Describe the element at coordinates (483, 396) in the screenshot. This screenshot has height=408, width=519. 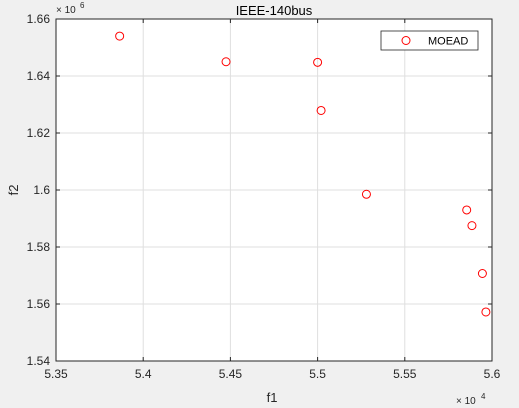
I see `svg-text: 4` at that location.